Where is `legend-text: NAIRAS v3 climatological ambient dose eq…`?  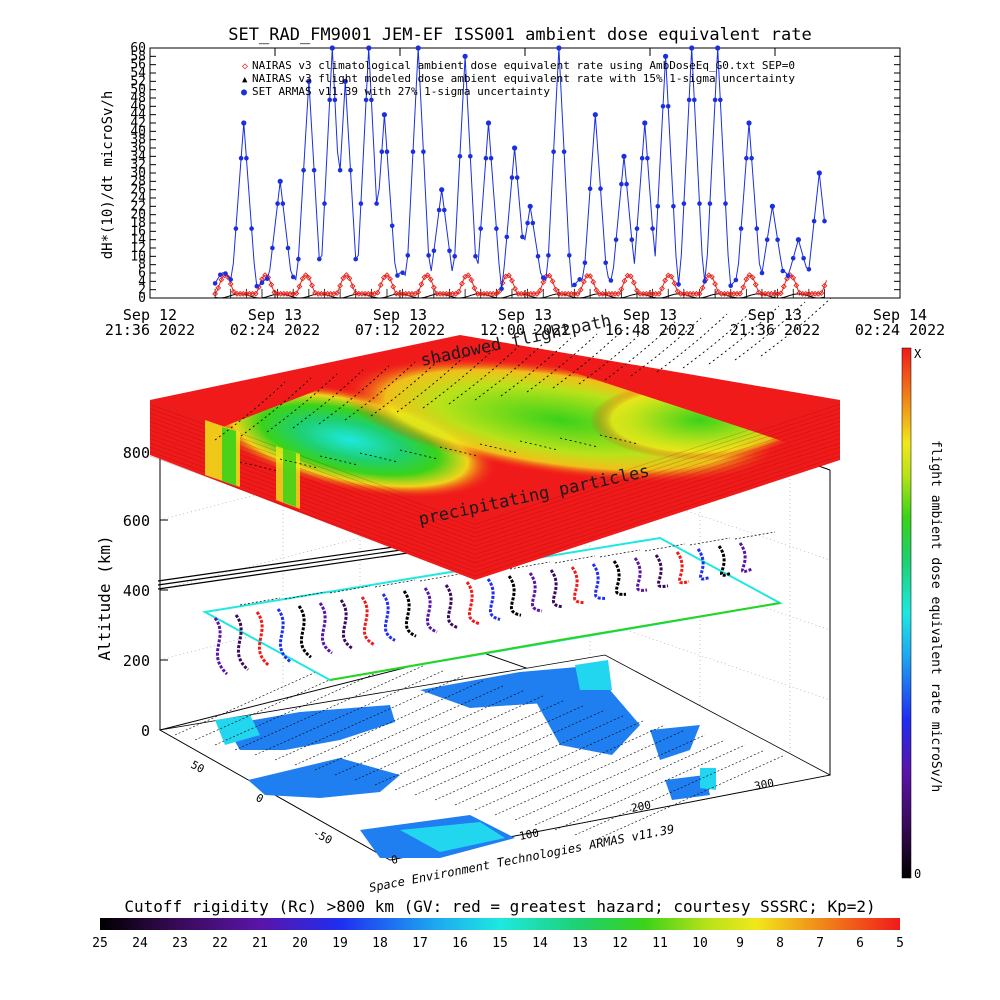
legend-text: NAIRAS v3 climatological ambient dose eq… is located at coordinates (523, 65).